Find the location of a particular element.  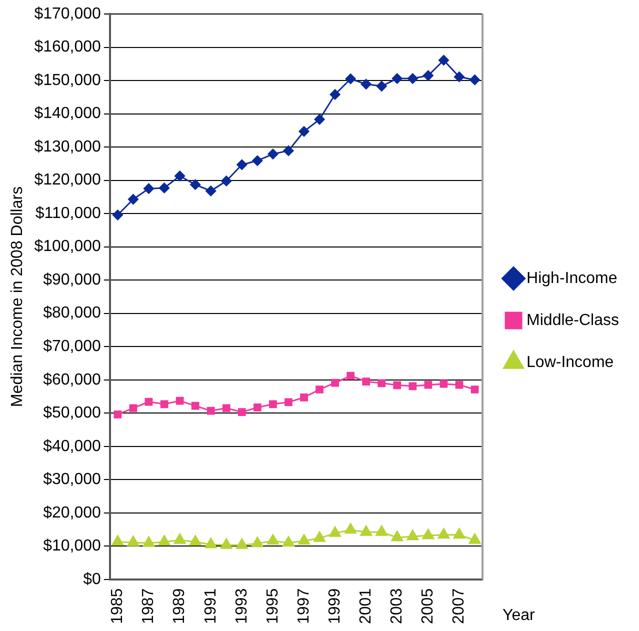

y-tick-label: $40,000 is located at coordinates (72, 446).